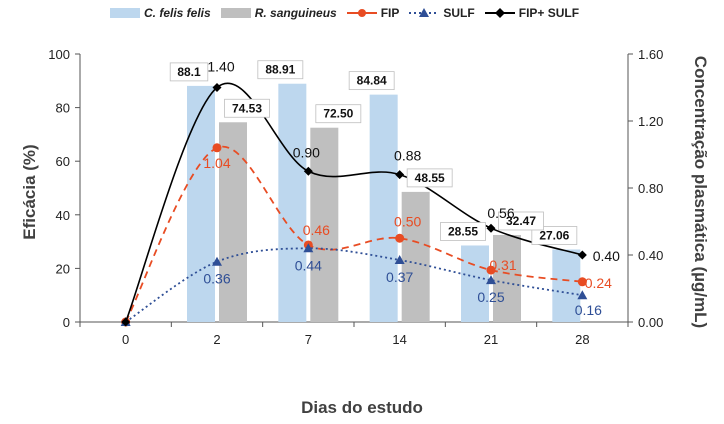  I want to click on y-tick-label-left: 100, so click(59, 54).